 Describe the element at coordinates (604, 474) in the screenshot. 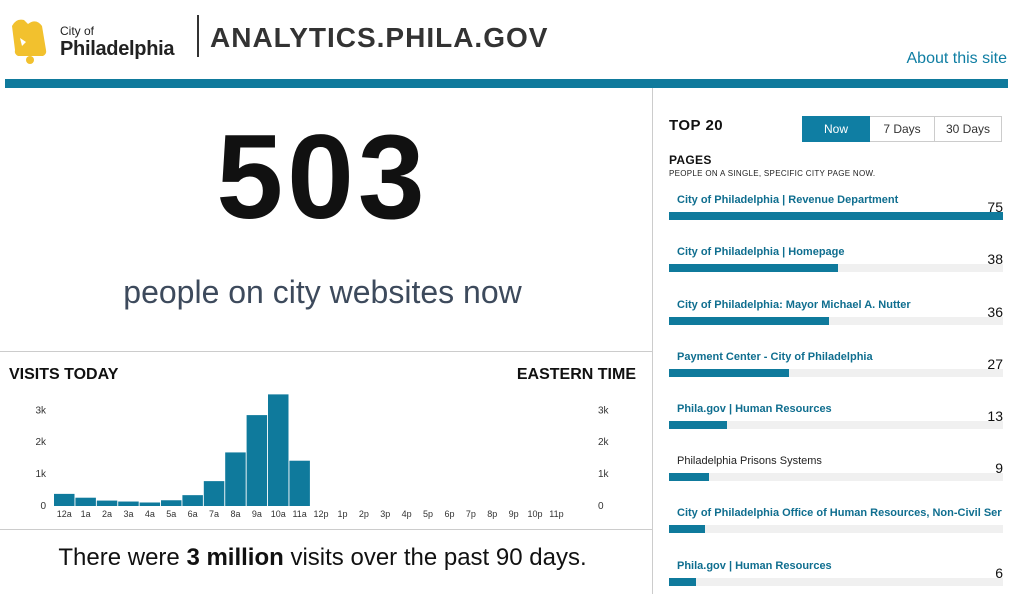

I see `y-tick-label-right: 1k` at that location.